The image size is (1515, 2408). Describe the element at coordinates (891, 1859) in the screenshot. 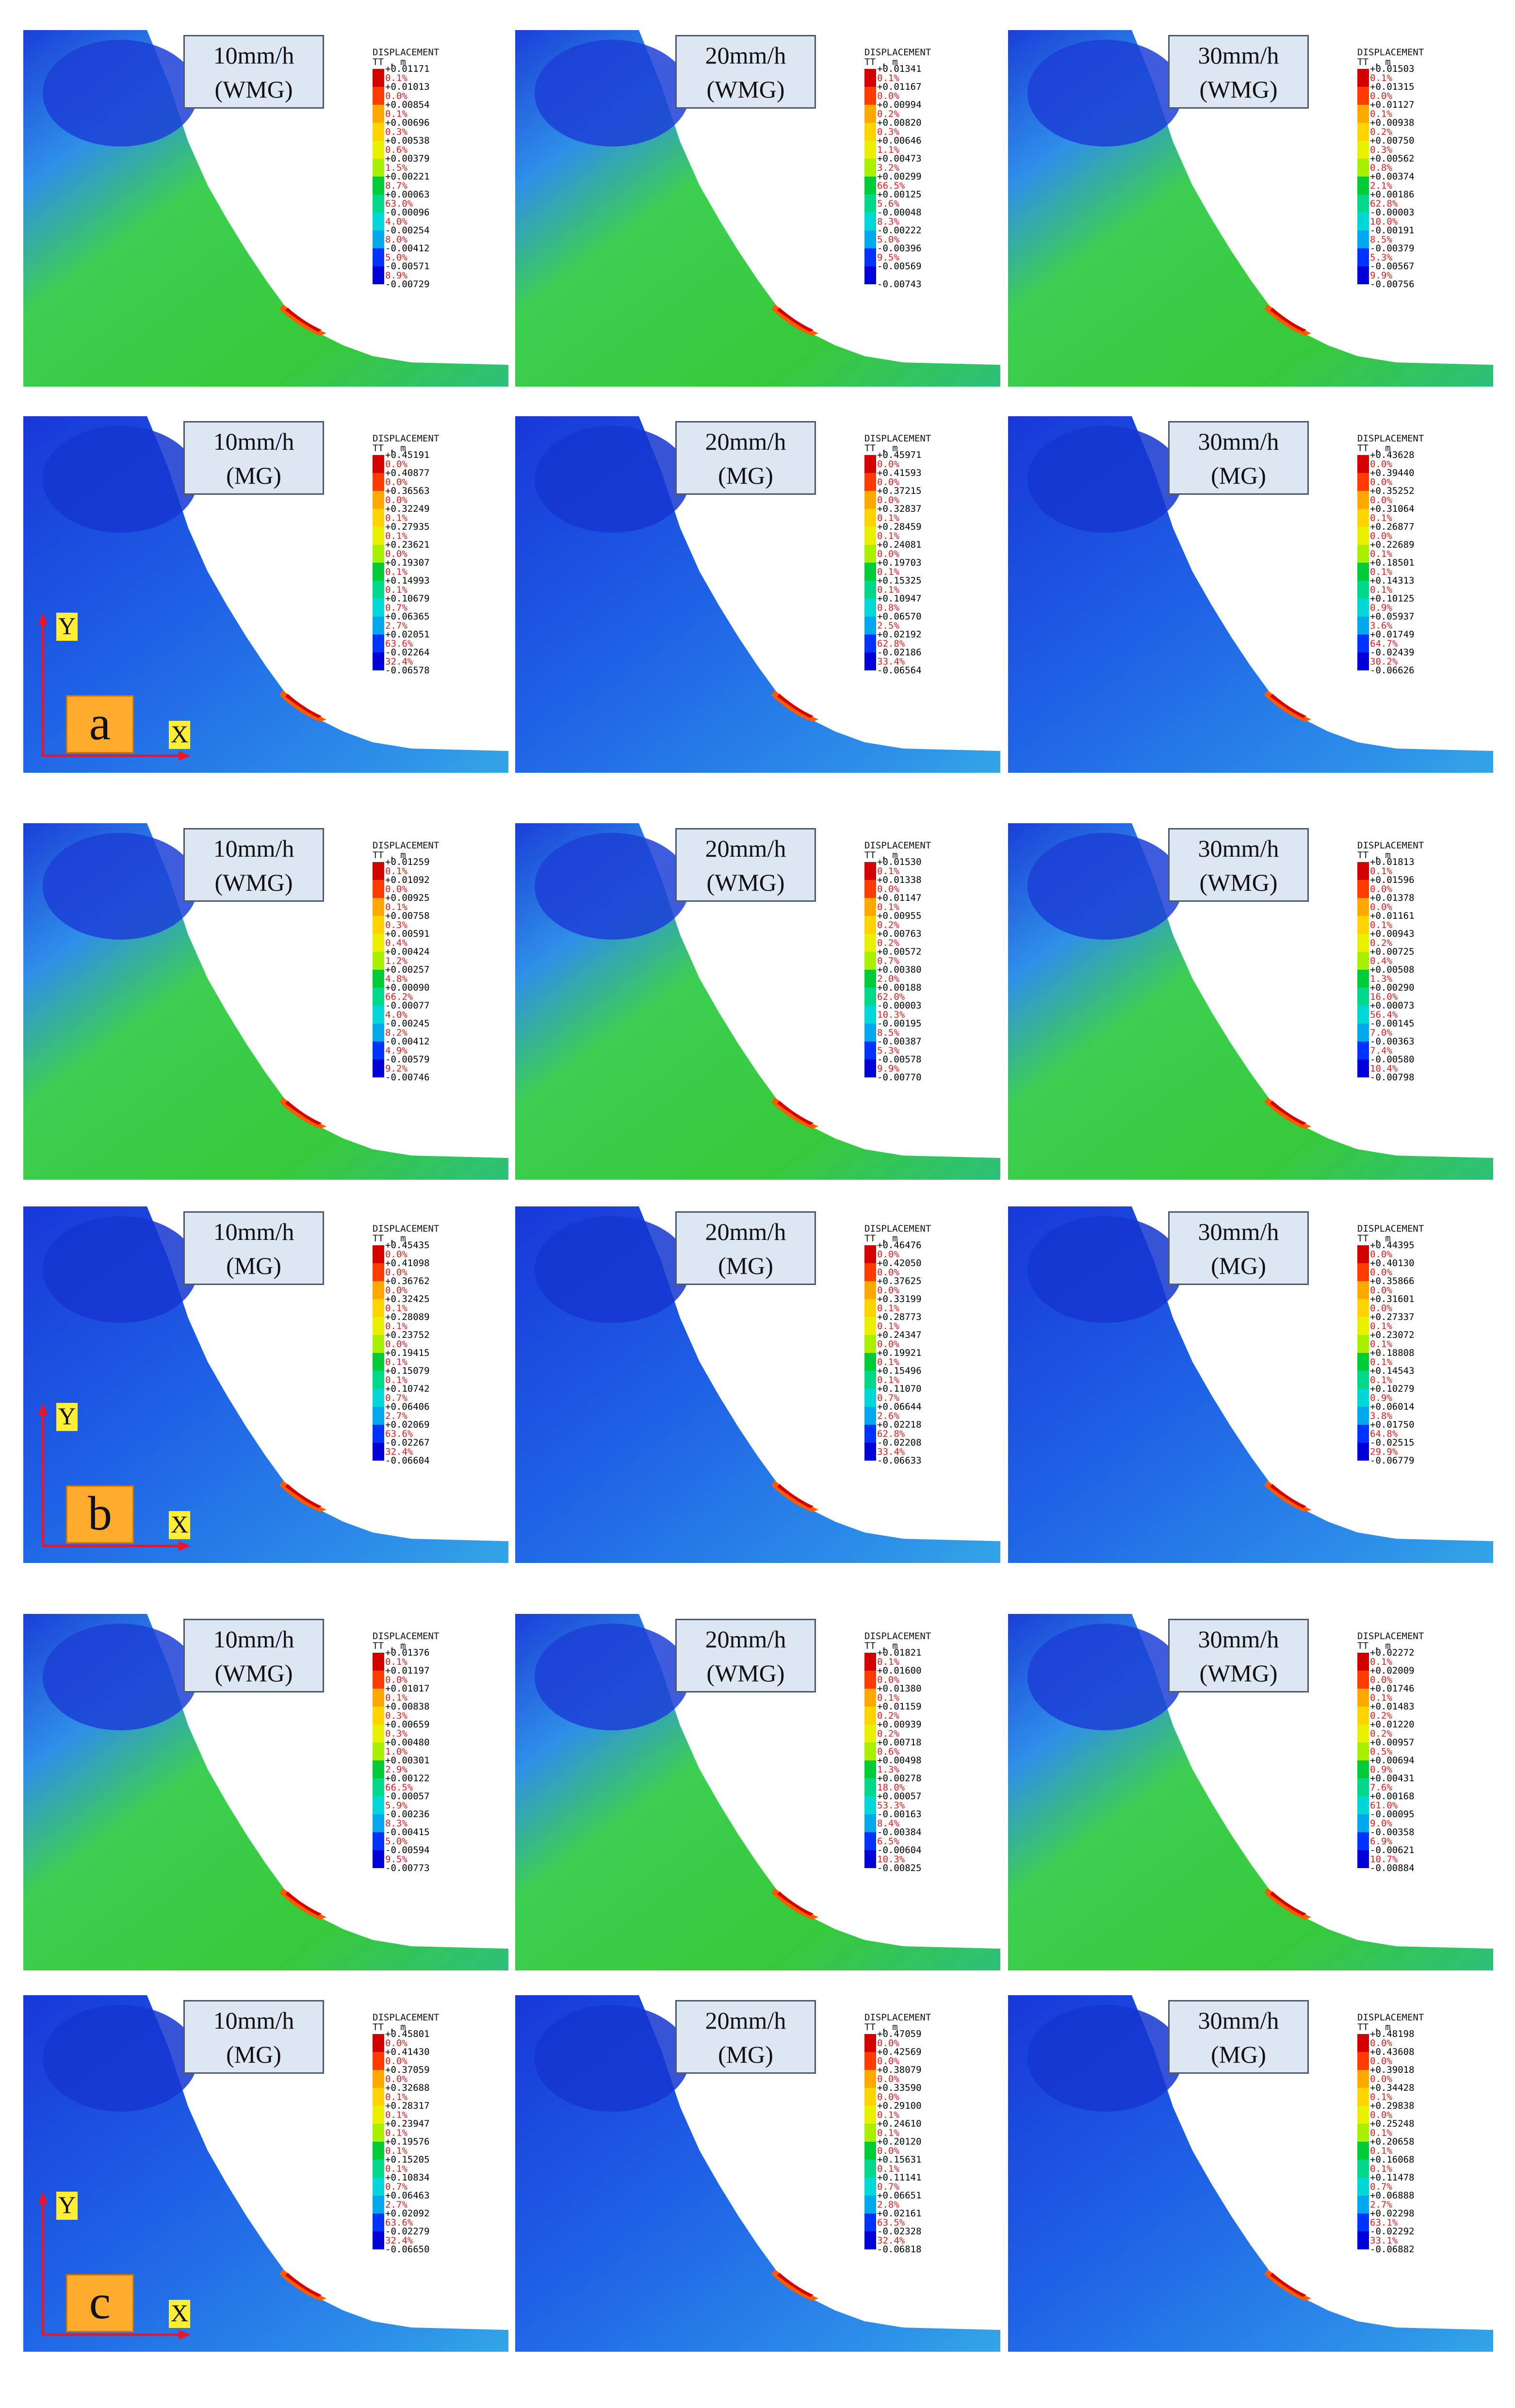

I see `legend-percent: 10.3%` at that location.